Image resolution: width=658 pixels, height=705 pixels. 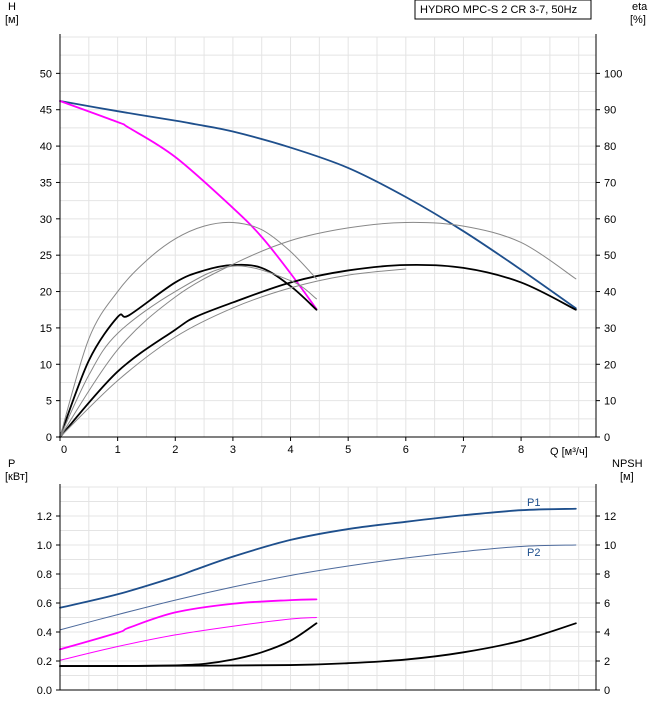 What do you see at coordinates (498, 10) in the screenshot?
I see `title-box-text: HYDRO MPC-S 2 CR 3-7, 50Hz` at bounding box center [498, 10].